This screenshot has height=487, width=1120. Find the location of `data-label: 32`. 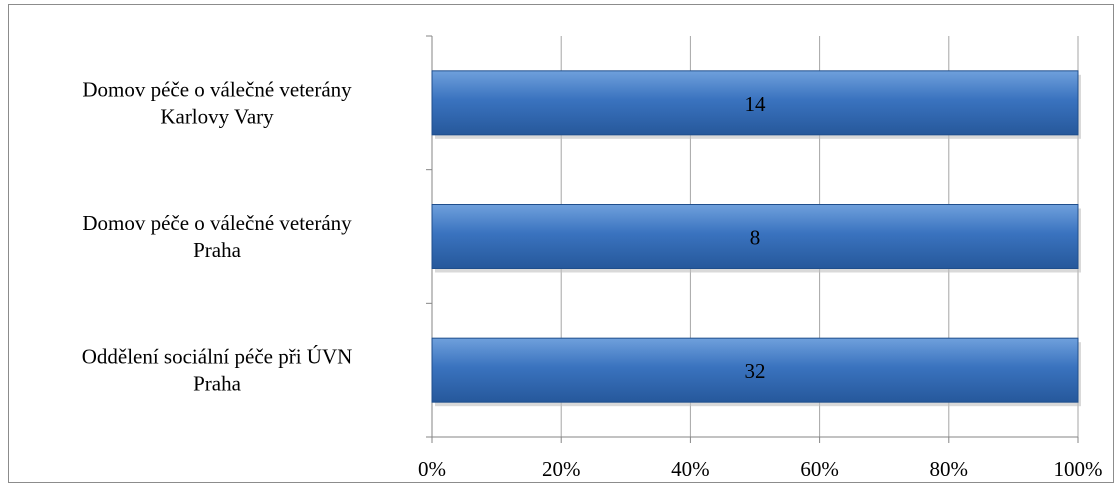

data-label: 32 is located at coordinates (755, 371).